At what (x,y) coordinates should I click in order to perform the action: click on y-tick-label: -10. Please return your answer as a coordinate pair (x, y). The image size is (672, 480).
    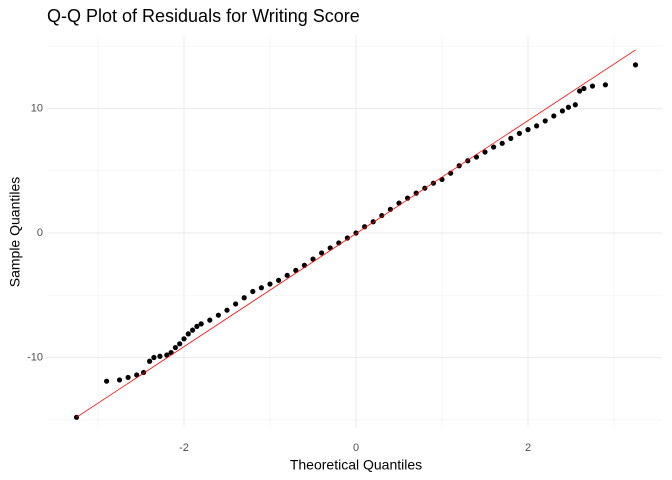
    Looking at the image, I should click on (35, 357).